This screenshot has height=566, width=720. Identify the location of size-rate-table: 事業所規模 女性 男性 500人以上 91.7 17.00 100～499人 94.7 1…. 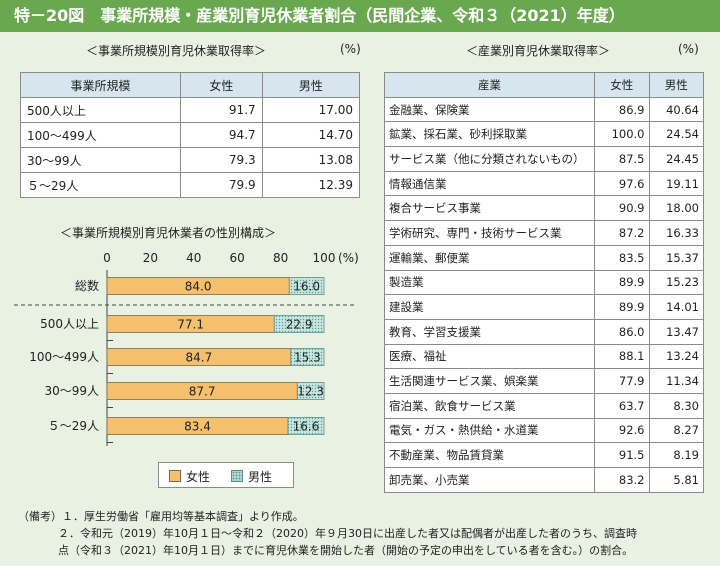
(190, 135).